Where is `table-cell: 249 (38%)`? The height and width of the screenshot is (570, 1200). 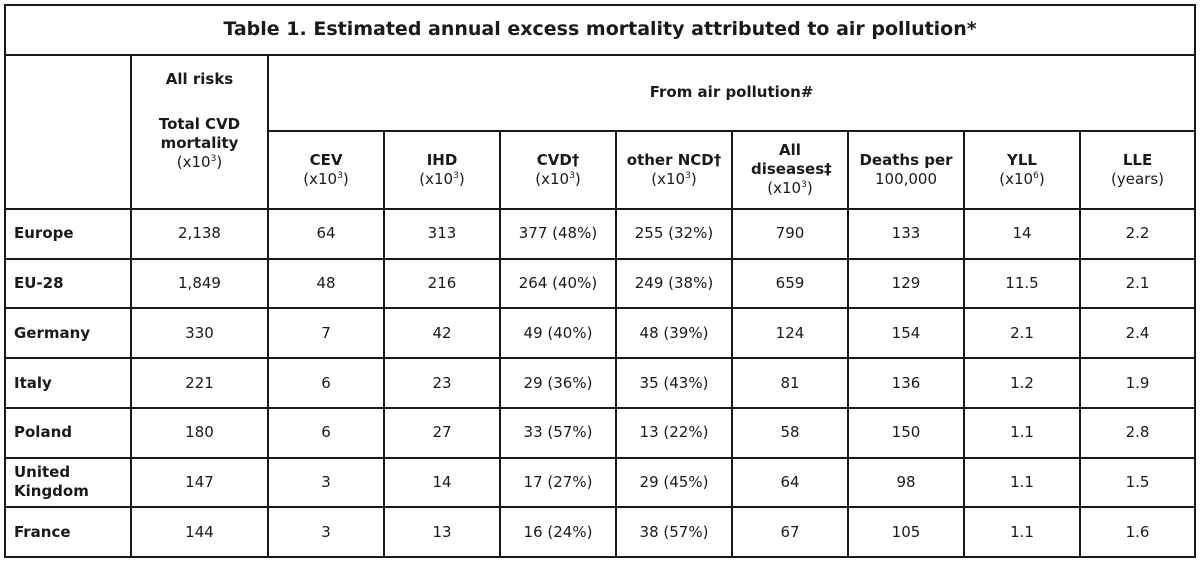 table-cell: 249 (38%) is located at coordinates (674, 283).